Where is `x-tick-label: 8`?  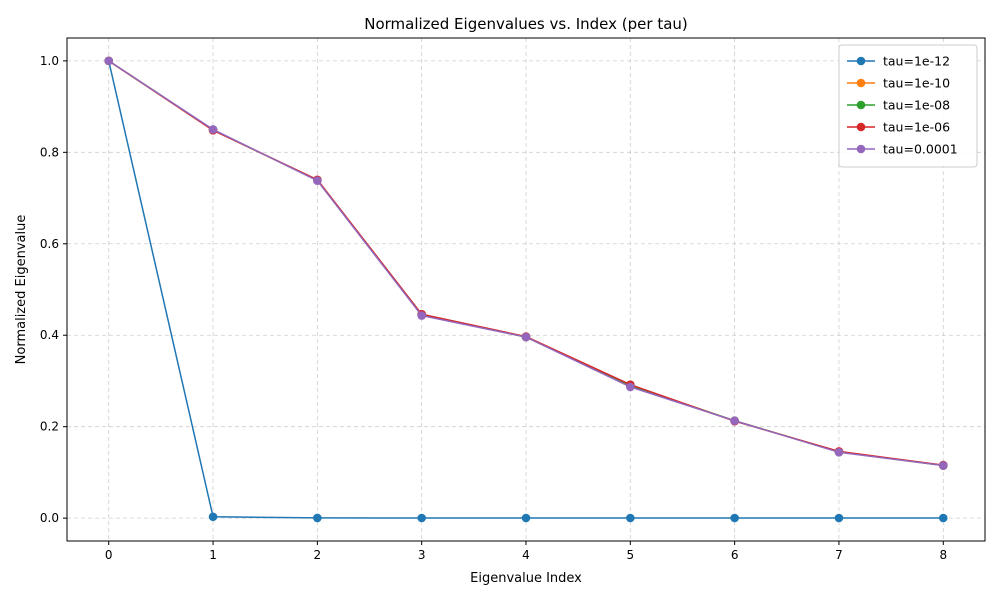 x-tick-label: 8 is located at coordinates (943, 555).